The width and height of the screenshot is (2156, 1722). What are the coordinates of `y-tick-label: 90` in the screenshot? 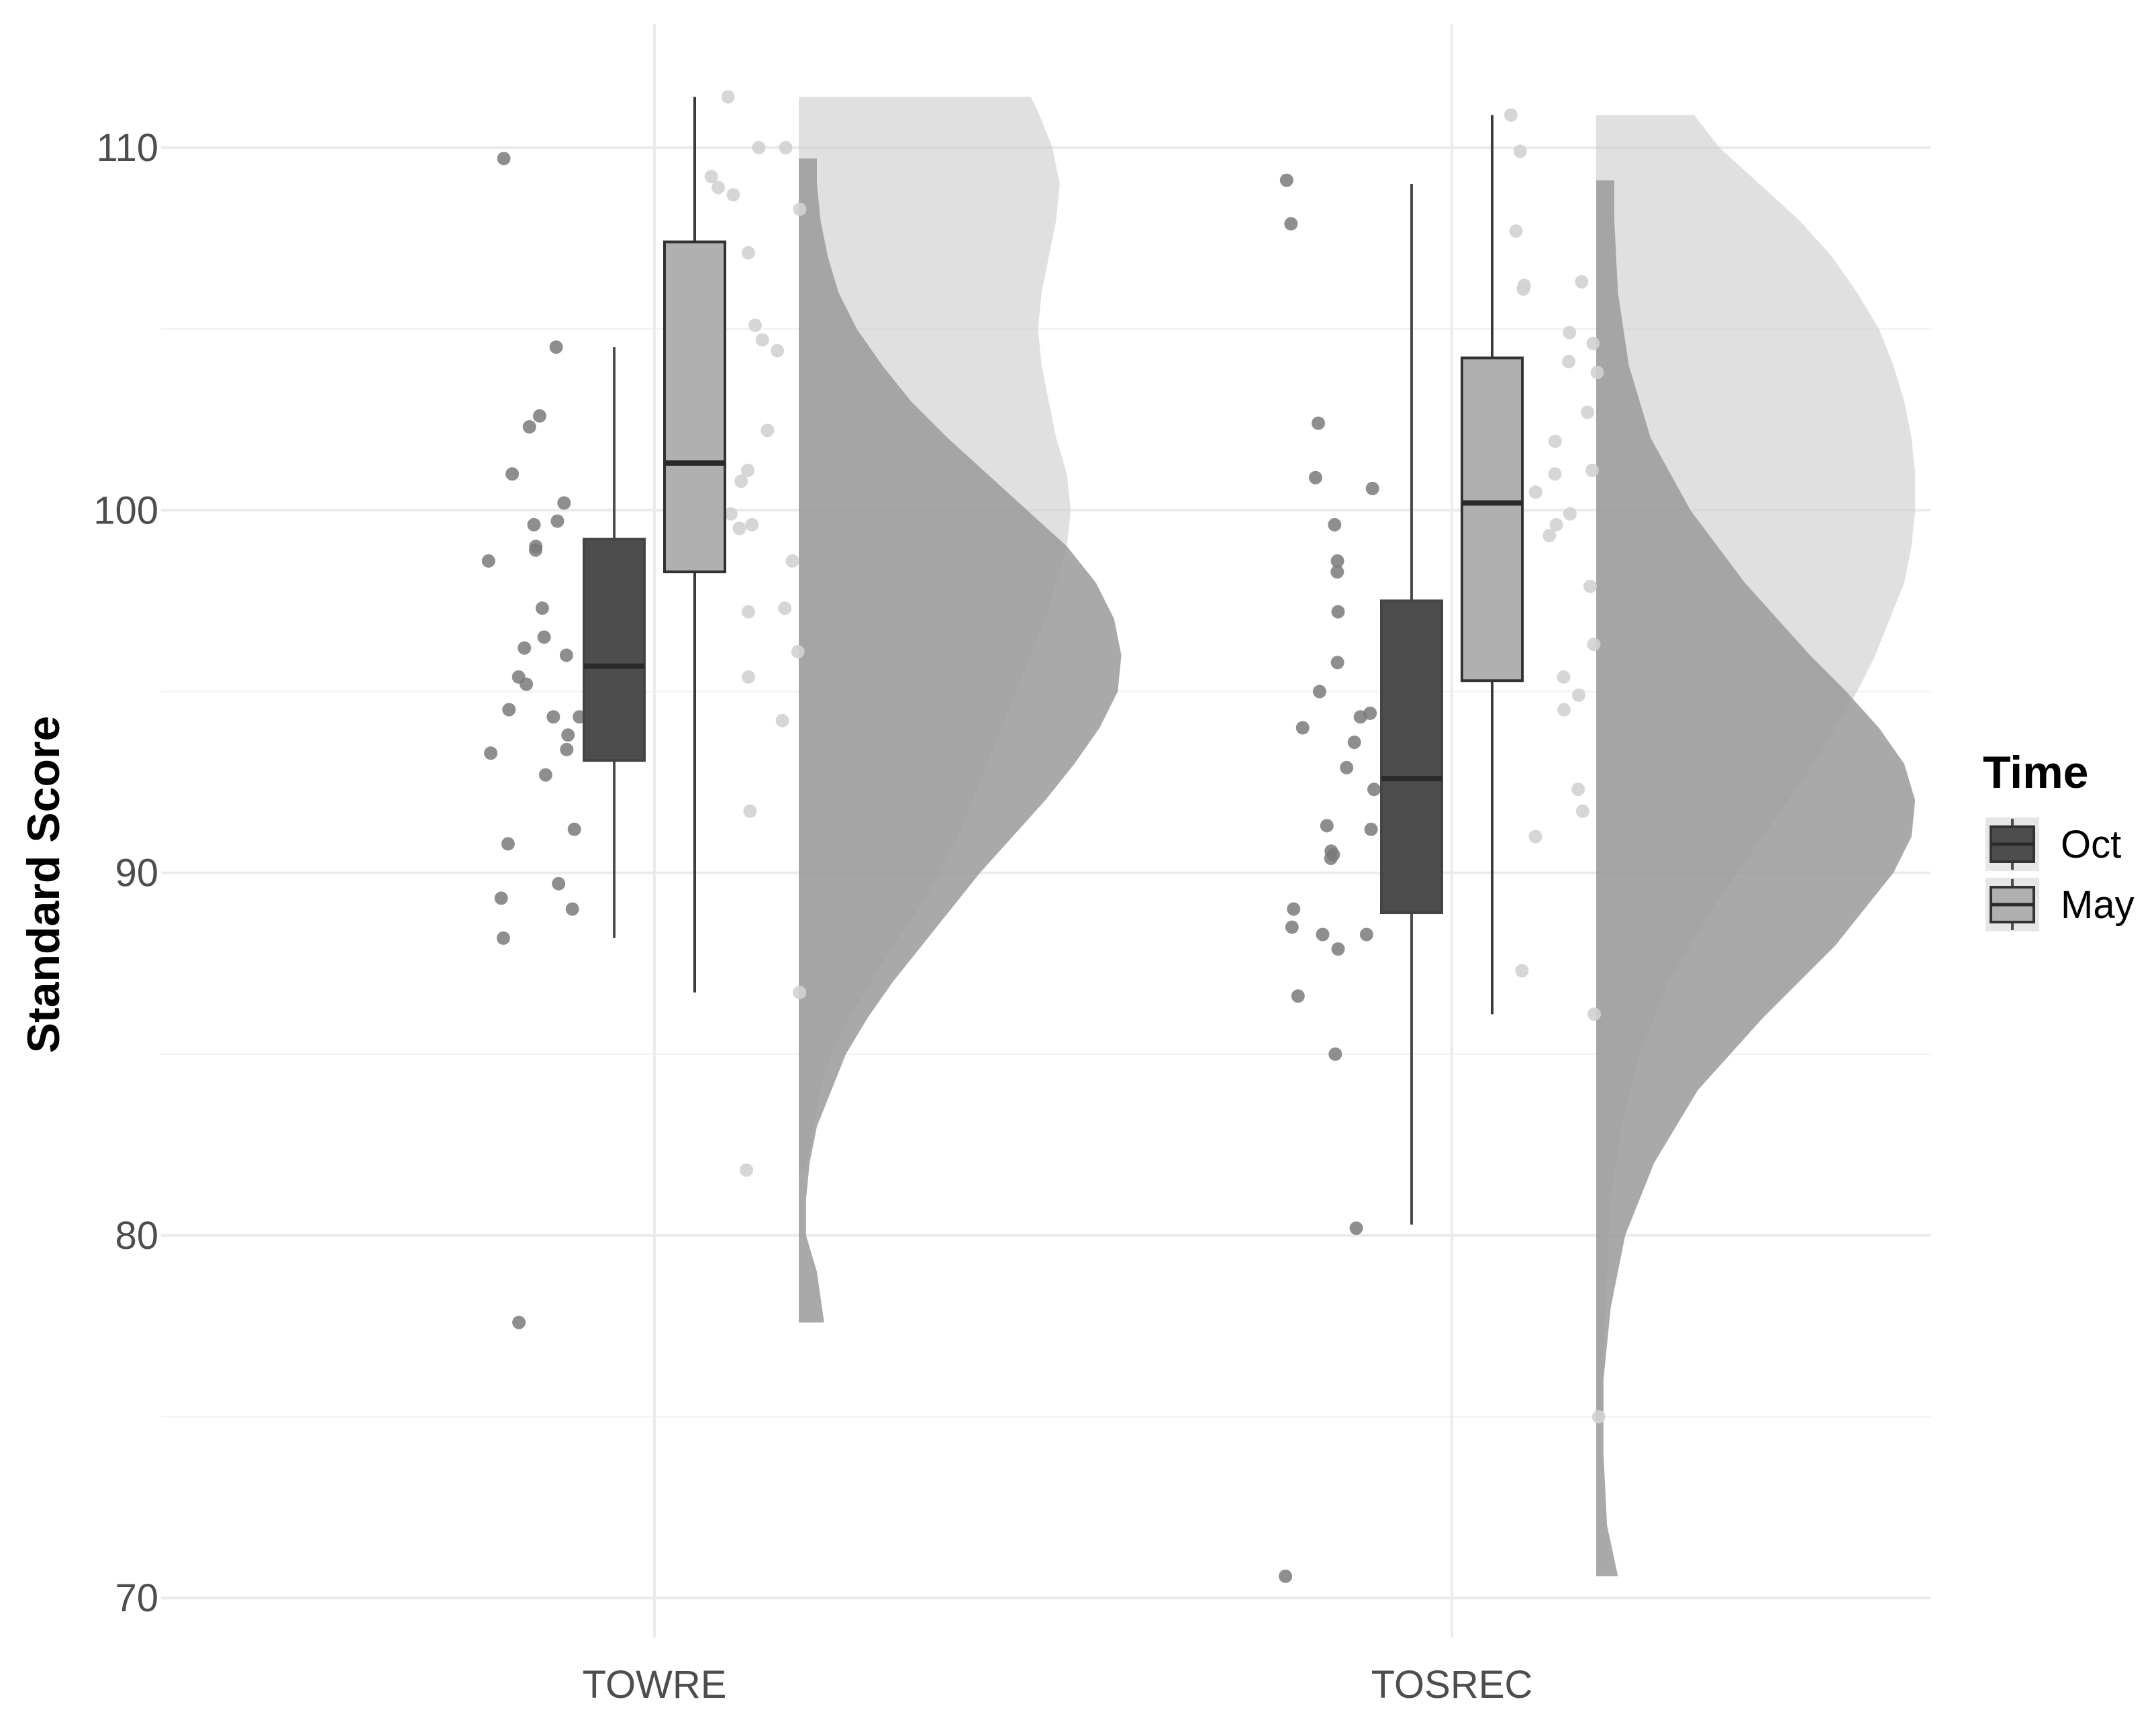 It's located at (136, 873).